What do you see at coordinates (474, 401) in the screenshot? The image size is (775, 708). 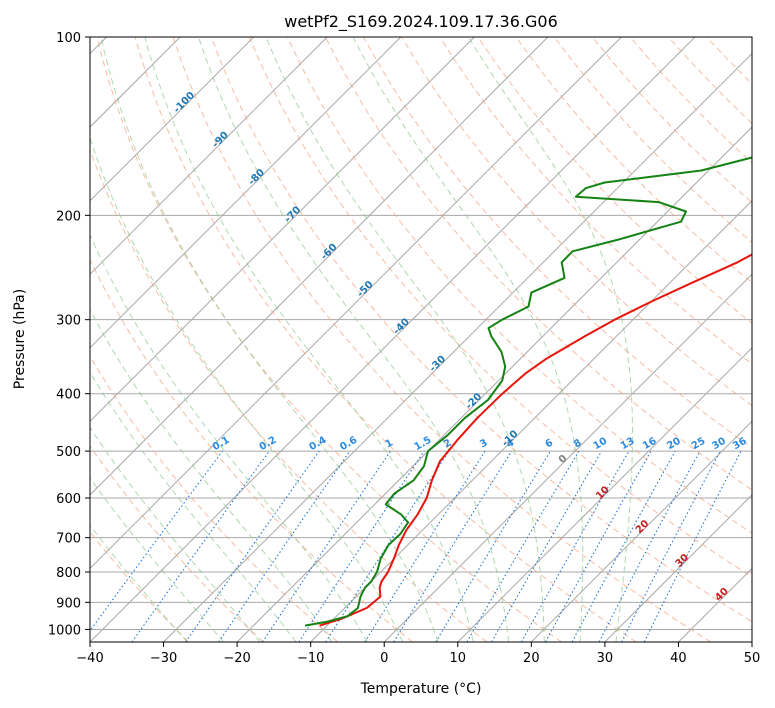 I see `isotherm-label: -20` at bounding box center [474, 401].